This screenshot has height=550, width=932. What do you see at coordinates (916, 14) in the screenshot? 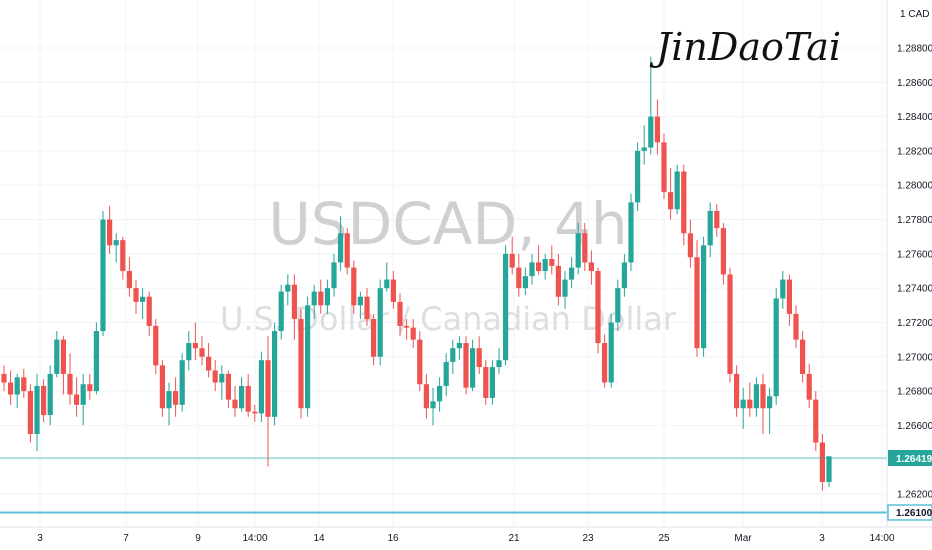
I see `currency-label: 1 CAD 0` at bounding box center [916, 14].